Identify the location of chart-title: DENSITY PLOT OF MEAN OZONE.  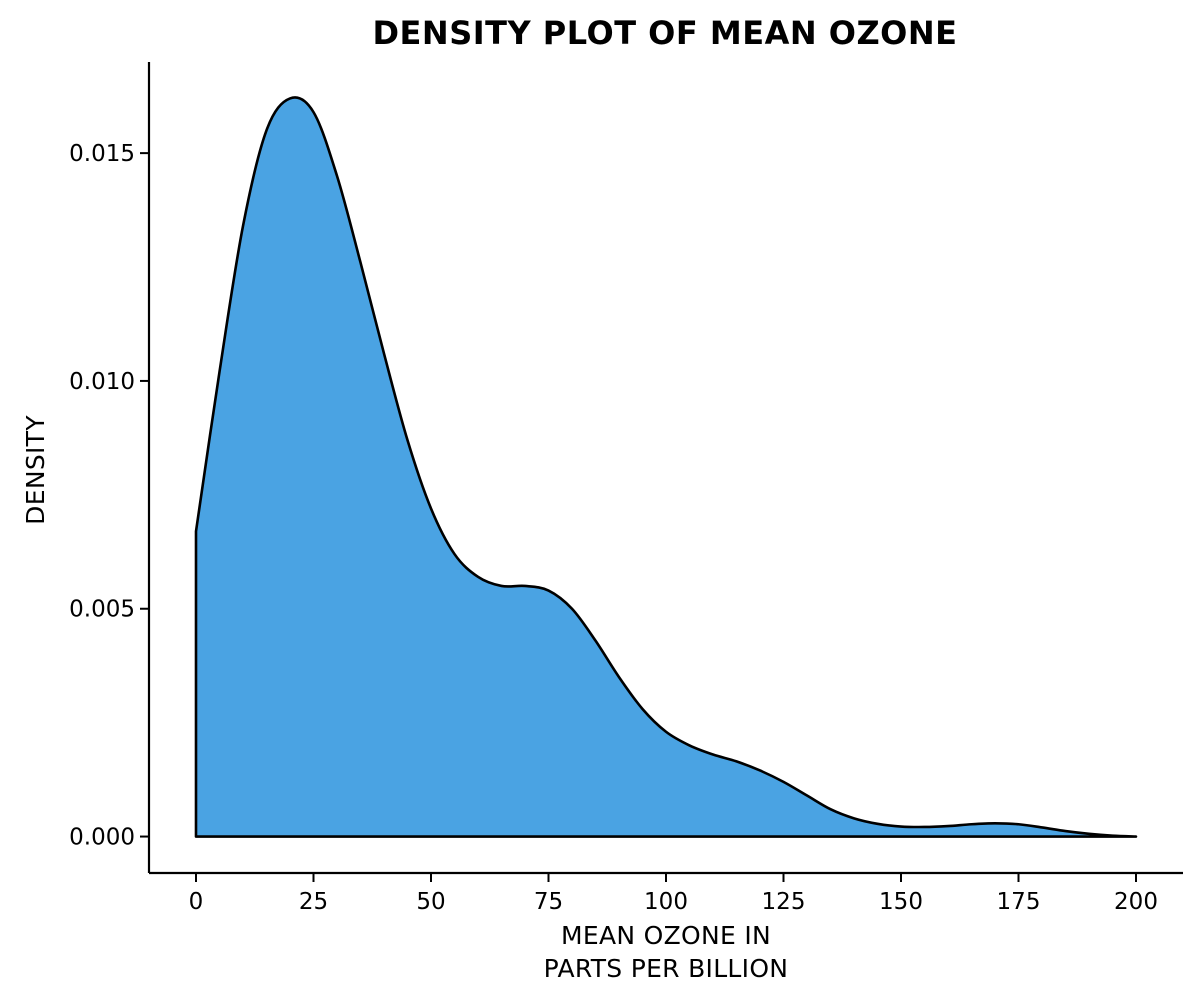
(664, 33).